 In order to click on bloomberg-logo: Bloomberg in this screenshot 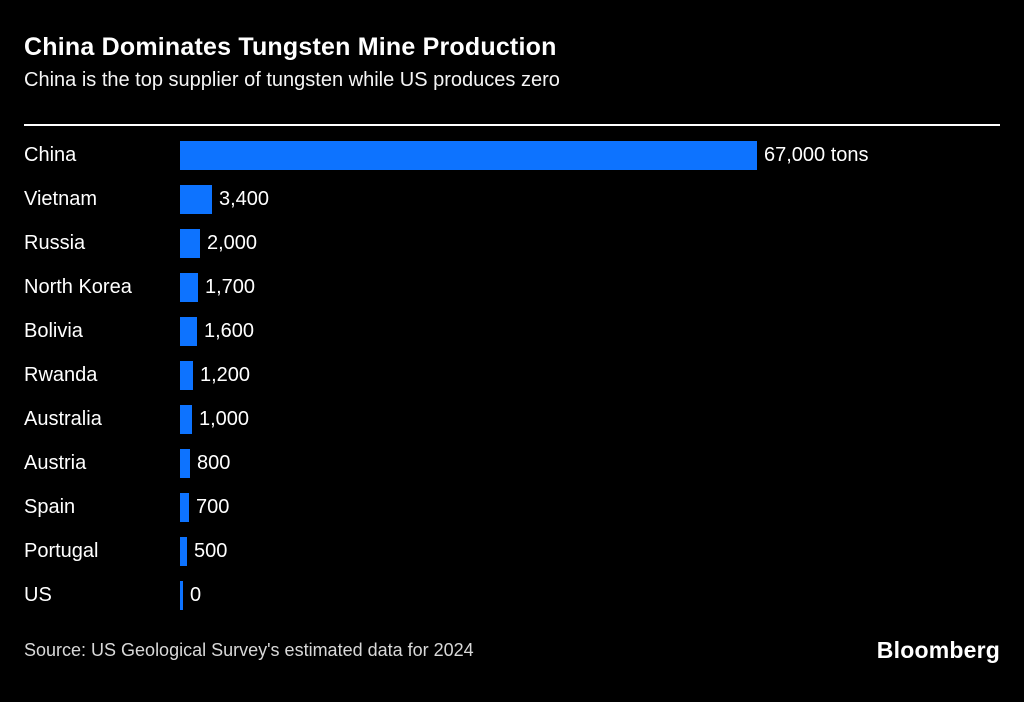, I will do `click(938, 650)`.